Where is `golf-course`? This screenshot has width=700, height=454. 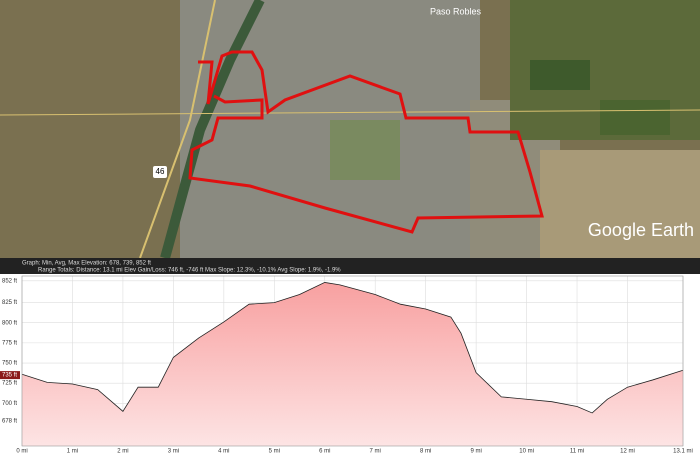
golf-course is located at coordinates (365, 150).